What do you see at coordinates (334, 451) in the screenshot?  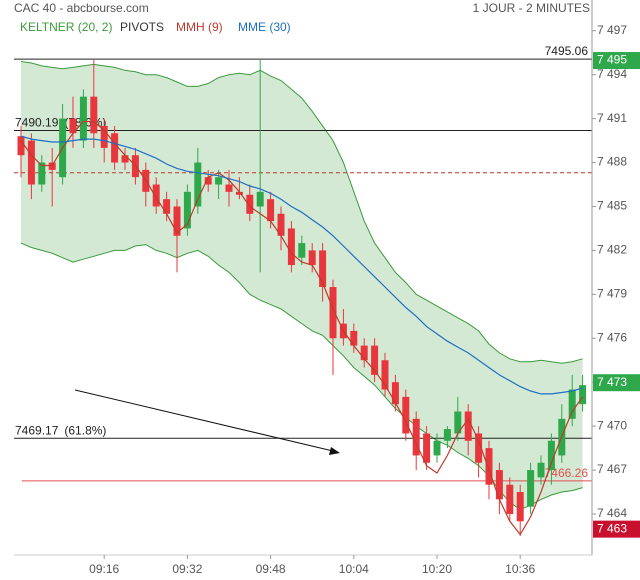 I see `arrow-head` at bounding box center [334, 451].